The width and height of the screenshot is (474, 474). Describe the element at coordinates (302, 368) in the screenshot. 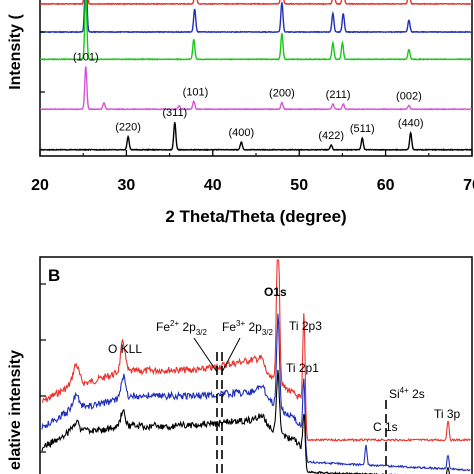

I see `label-ti-2p1: Ti 2p1` at that location.